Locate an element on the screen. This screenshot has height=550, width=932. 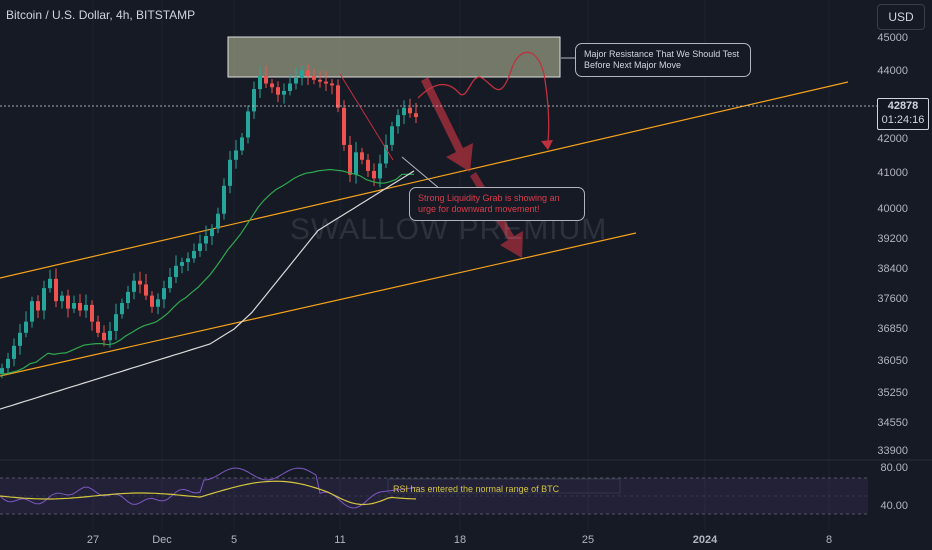
time-tick-label: Dec is located at coordinates (162, 540).